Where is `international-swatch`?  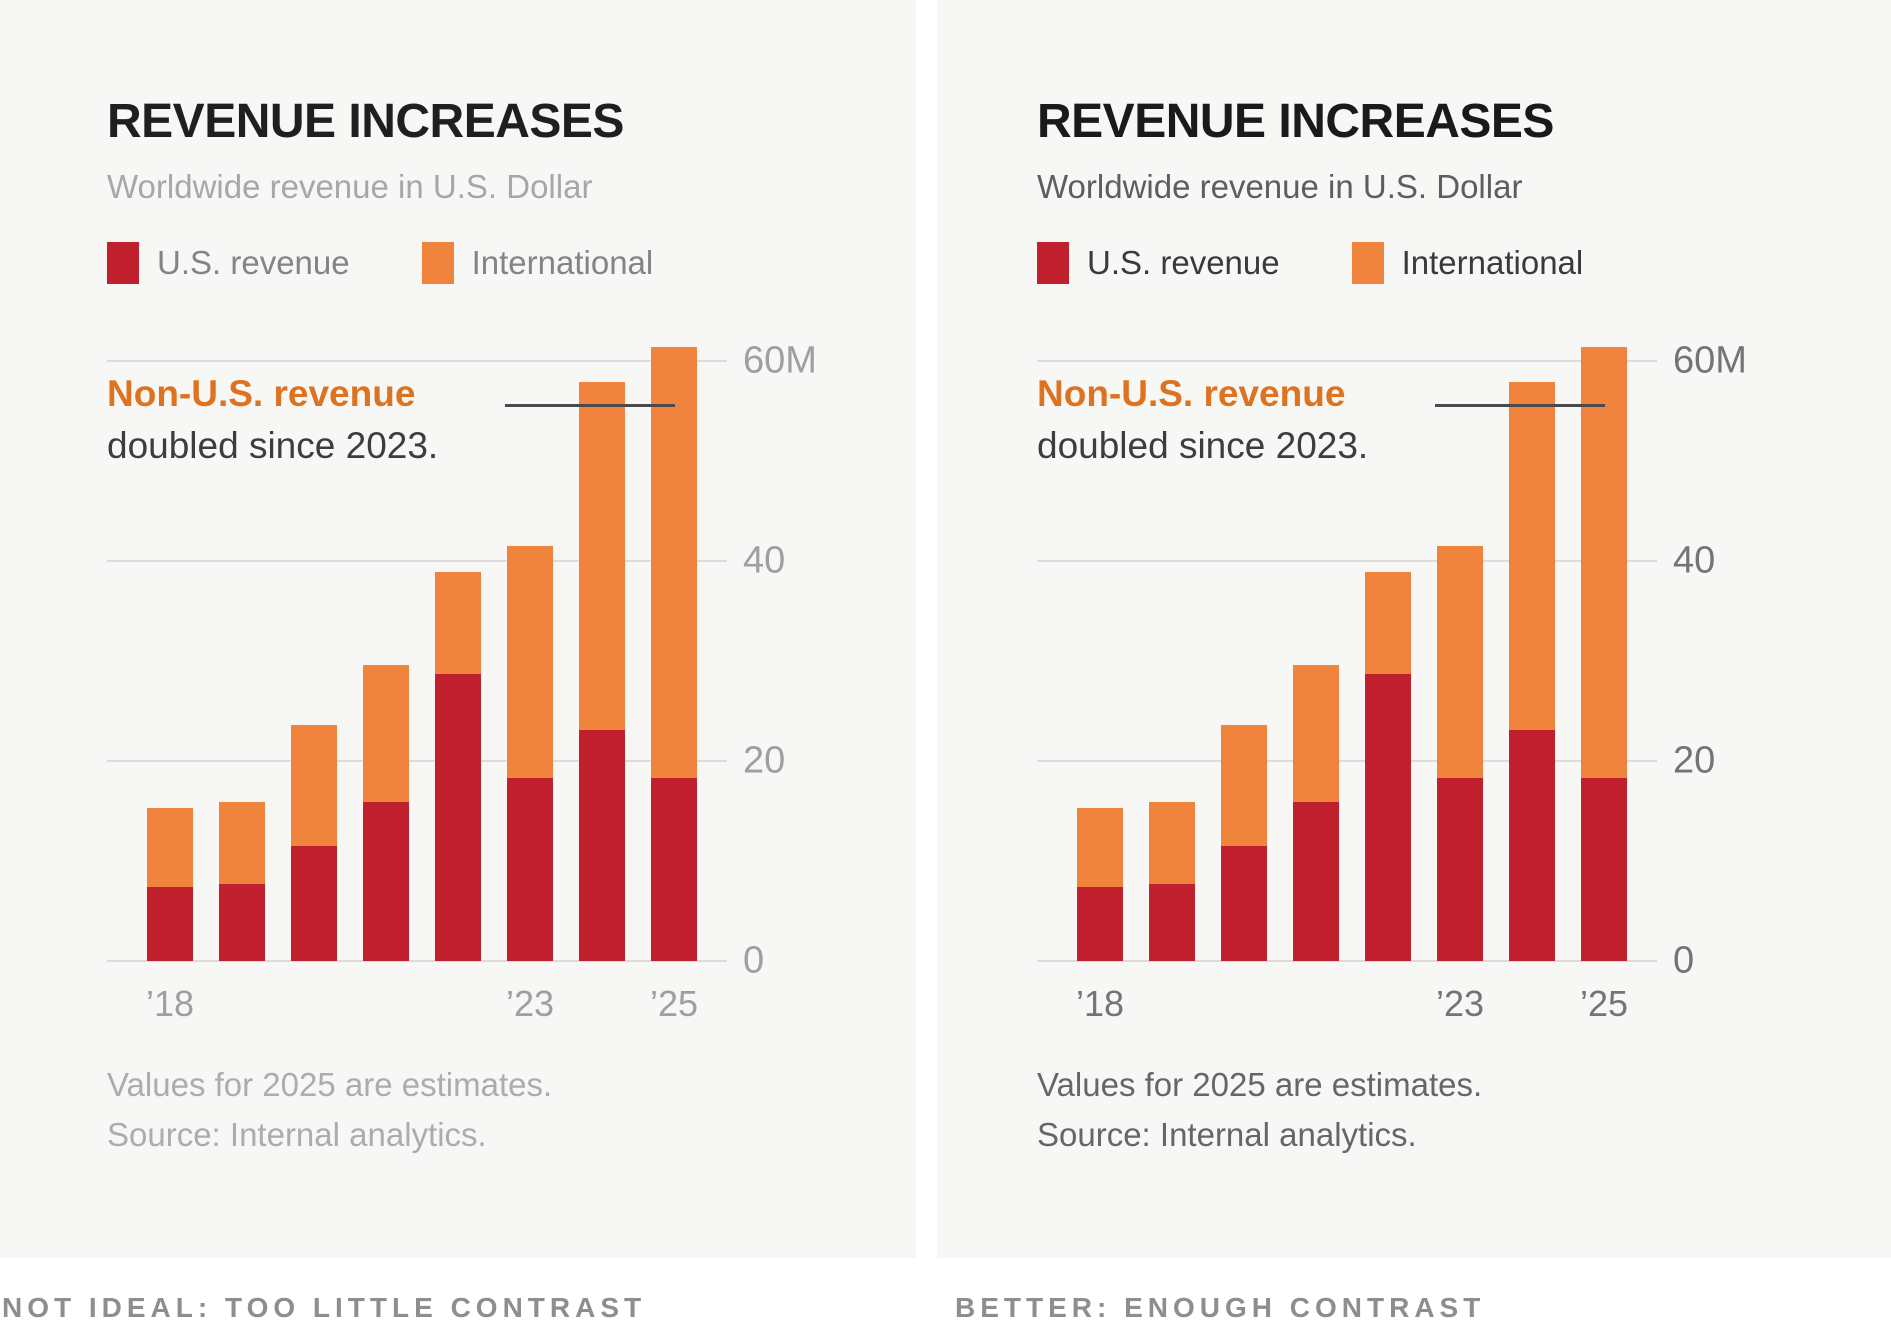 international-swatch is located at coordinates (437, 263).